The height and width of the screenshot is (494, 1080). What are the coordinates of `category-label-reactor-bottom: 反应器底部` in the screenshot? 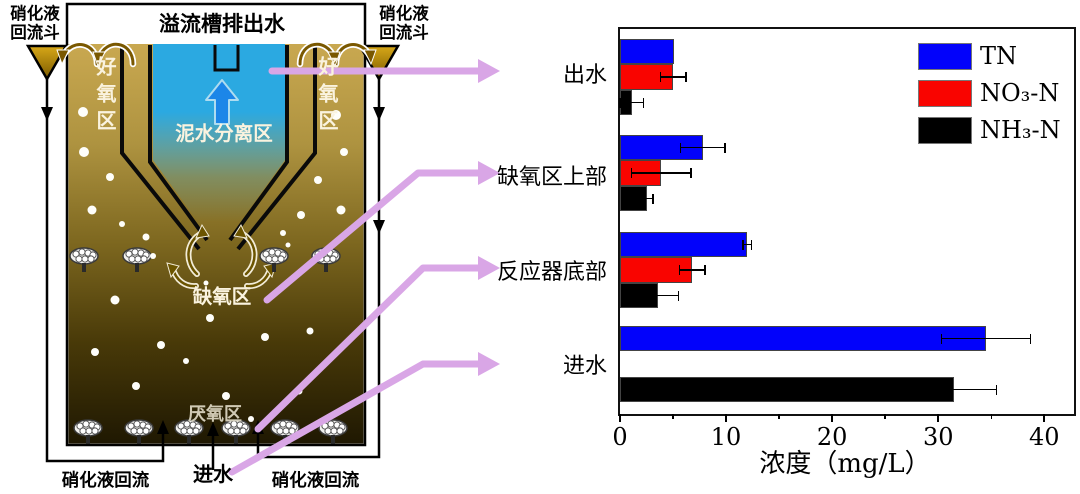 It's located at (551, 272).